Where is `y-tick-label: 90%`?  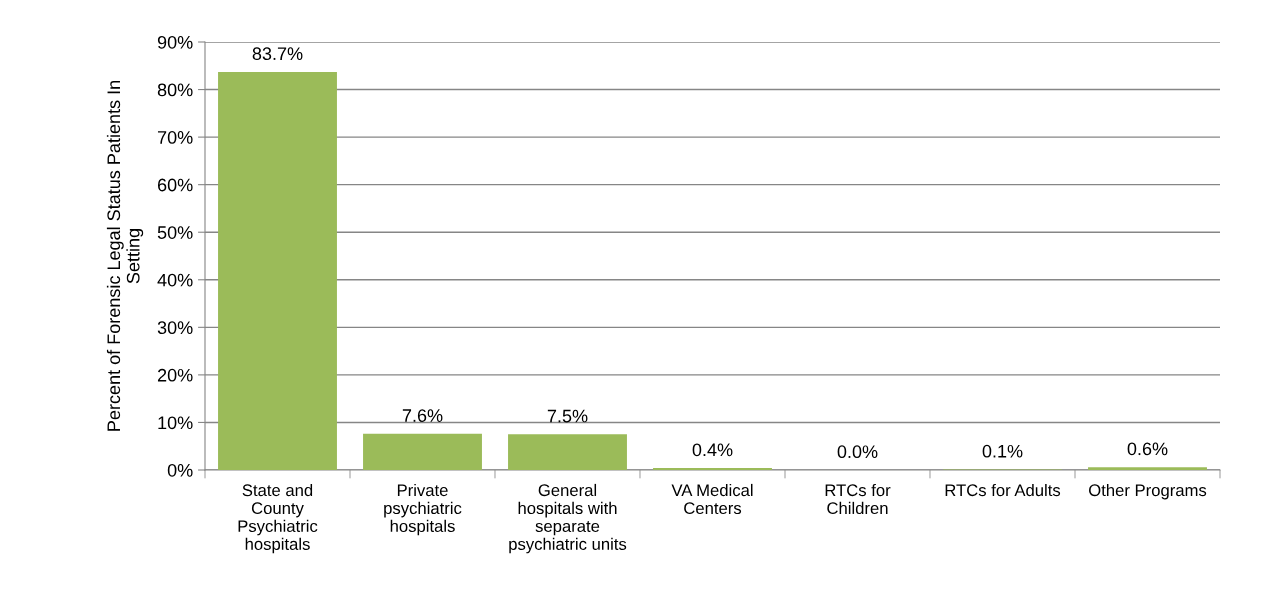 y-tick-label: 90% is located at coordinates (175, 42).